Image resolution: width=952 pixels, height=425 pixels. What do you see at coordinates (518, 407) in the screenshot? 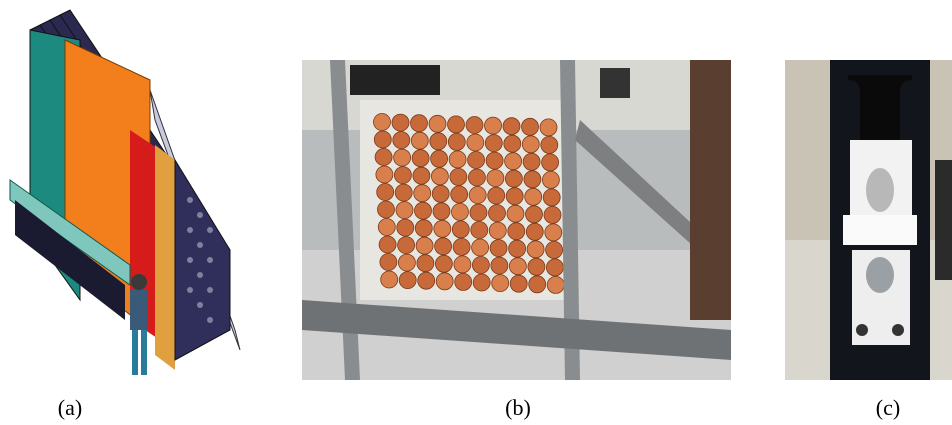
I see `panel-label: (b)` at bounding box center [518, 407].